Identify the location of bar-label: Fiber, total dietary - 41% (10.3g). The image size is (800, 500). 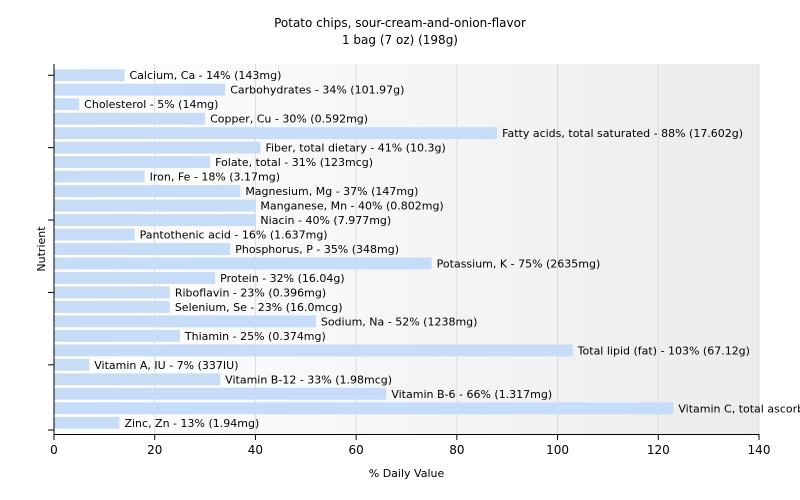
(355, 148).